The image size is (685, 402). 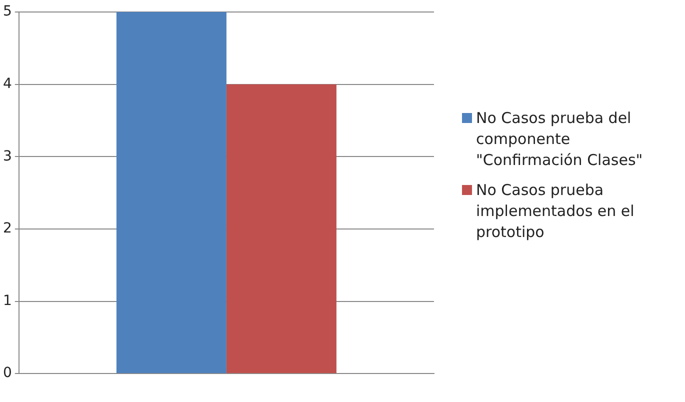 I want to click on y-tick-label: 1, so click(x=7, y=300).